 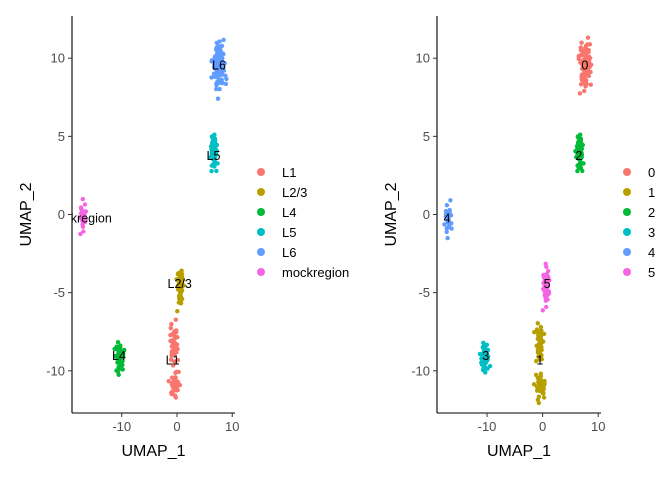 What do you see at coordinates (61, 214) in the screenshot?
I see `y-tick-label: 0` at bounding box center [61, 214].